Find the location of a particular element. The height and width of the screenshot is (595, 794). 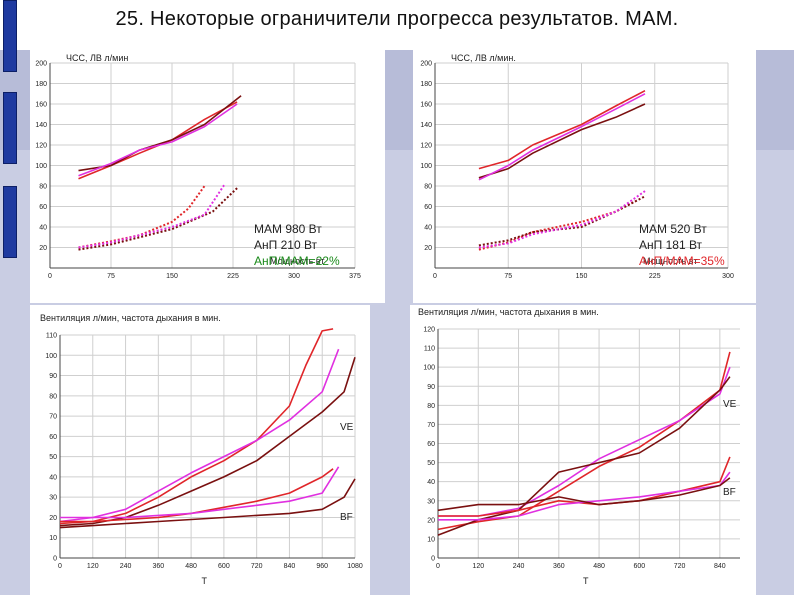

annotation-line-1: МАМ 980 Вт is located at coordinates (288, 229).